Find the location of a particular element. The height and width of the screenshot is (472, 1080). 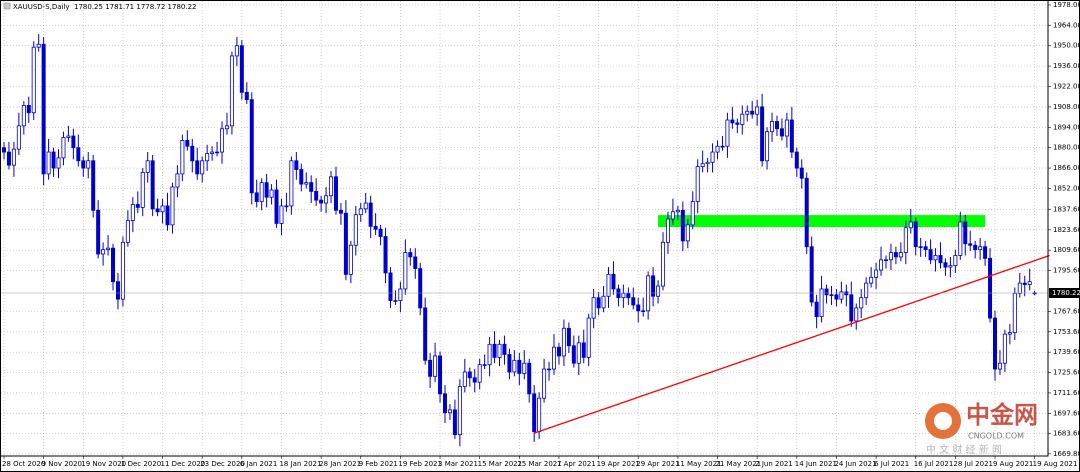

x-tick-label: 9 Nov 2020 is located at coordinates (62, 464).